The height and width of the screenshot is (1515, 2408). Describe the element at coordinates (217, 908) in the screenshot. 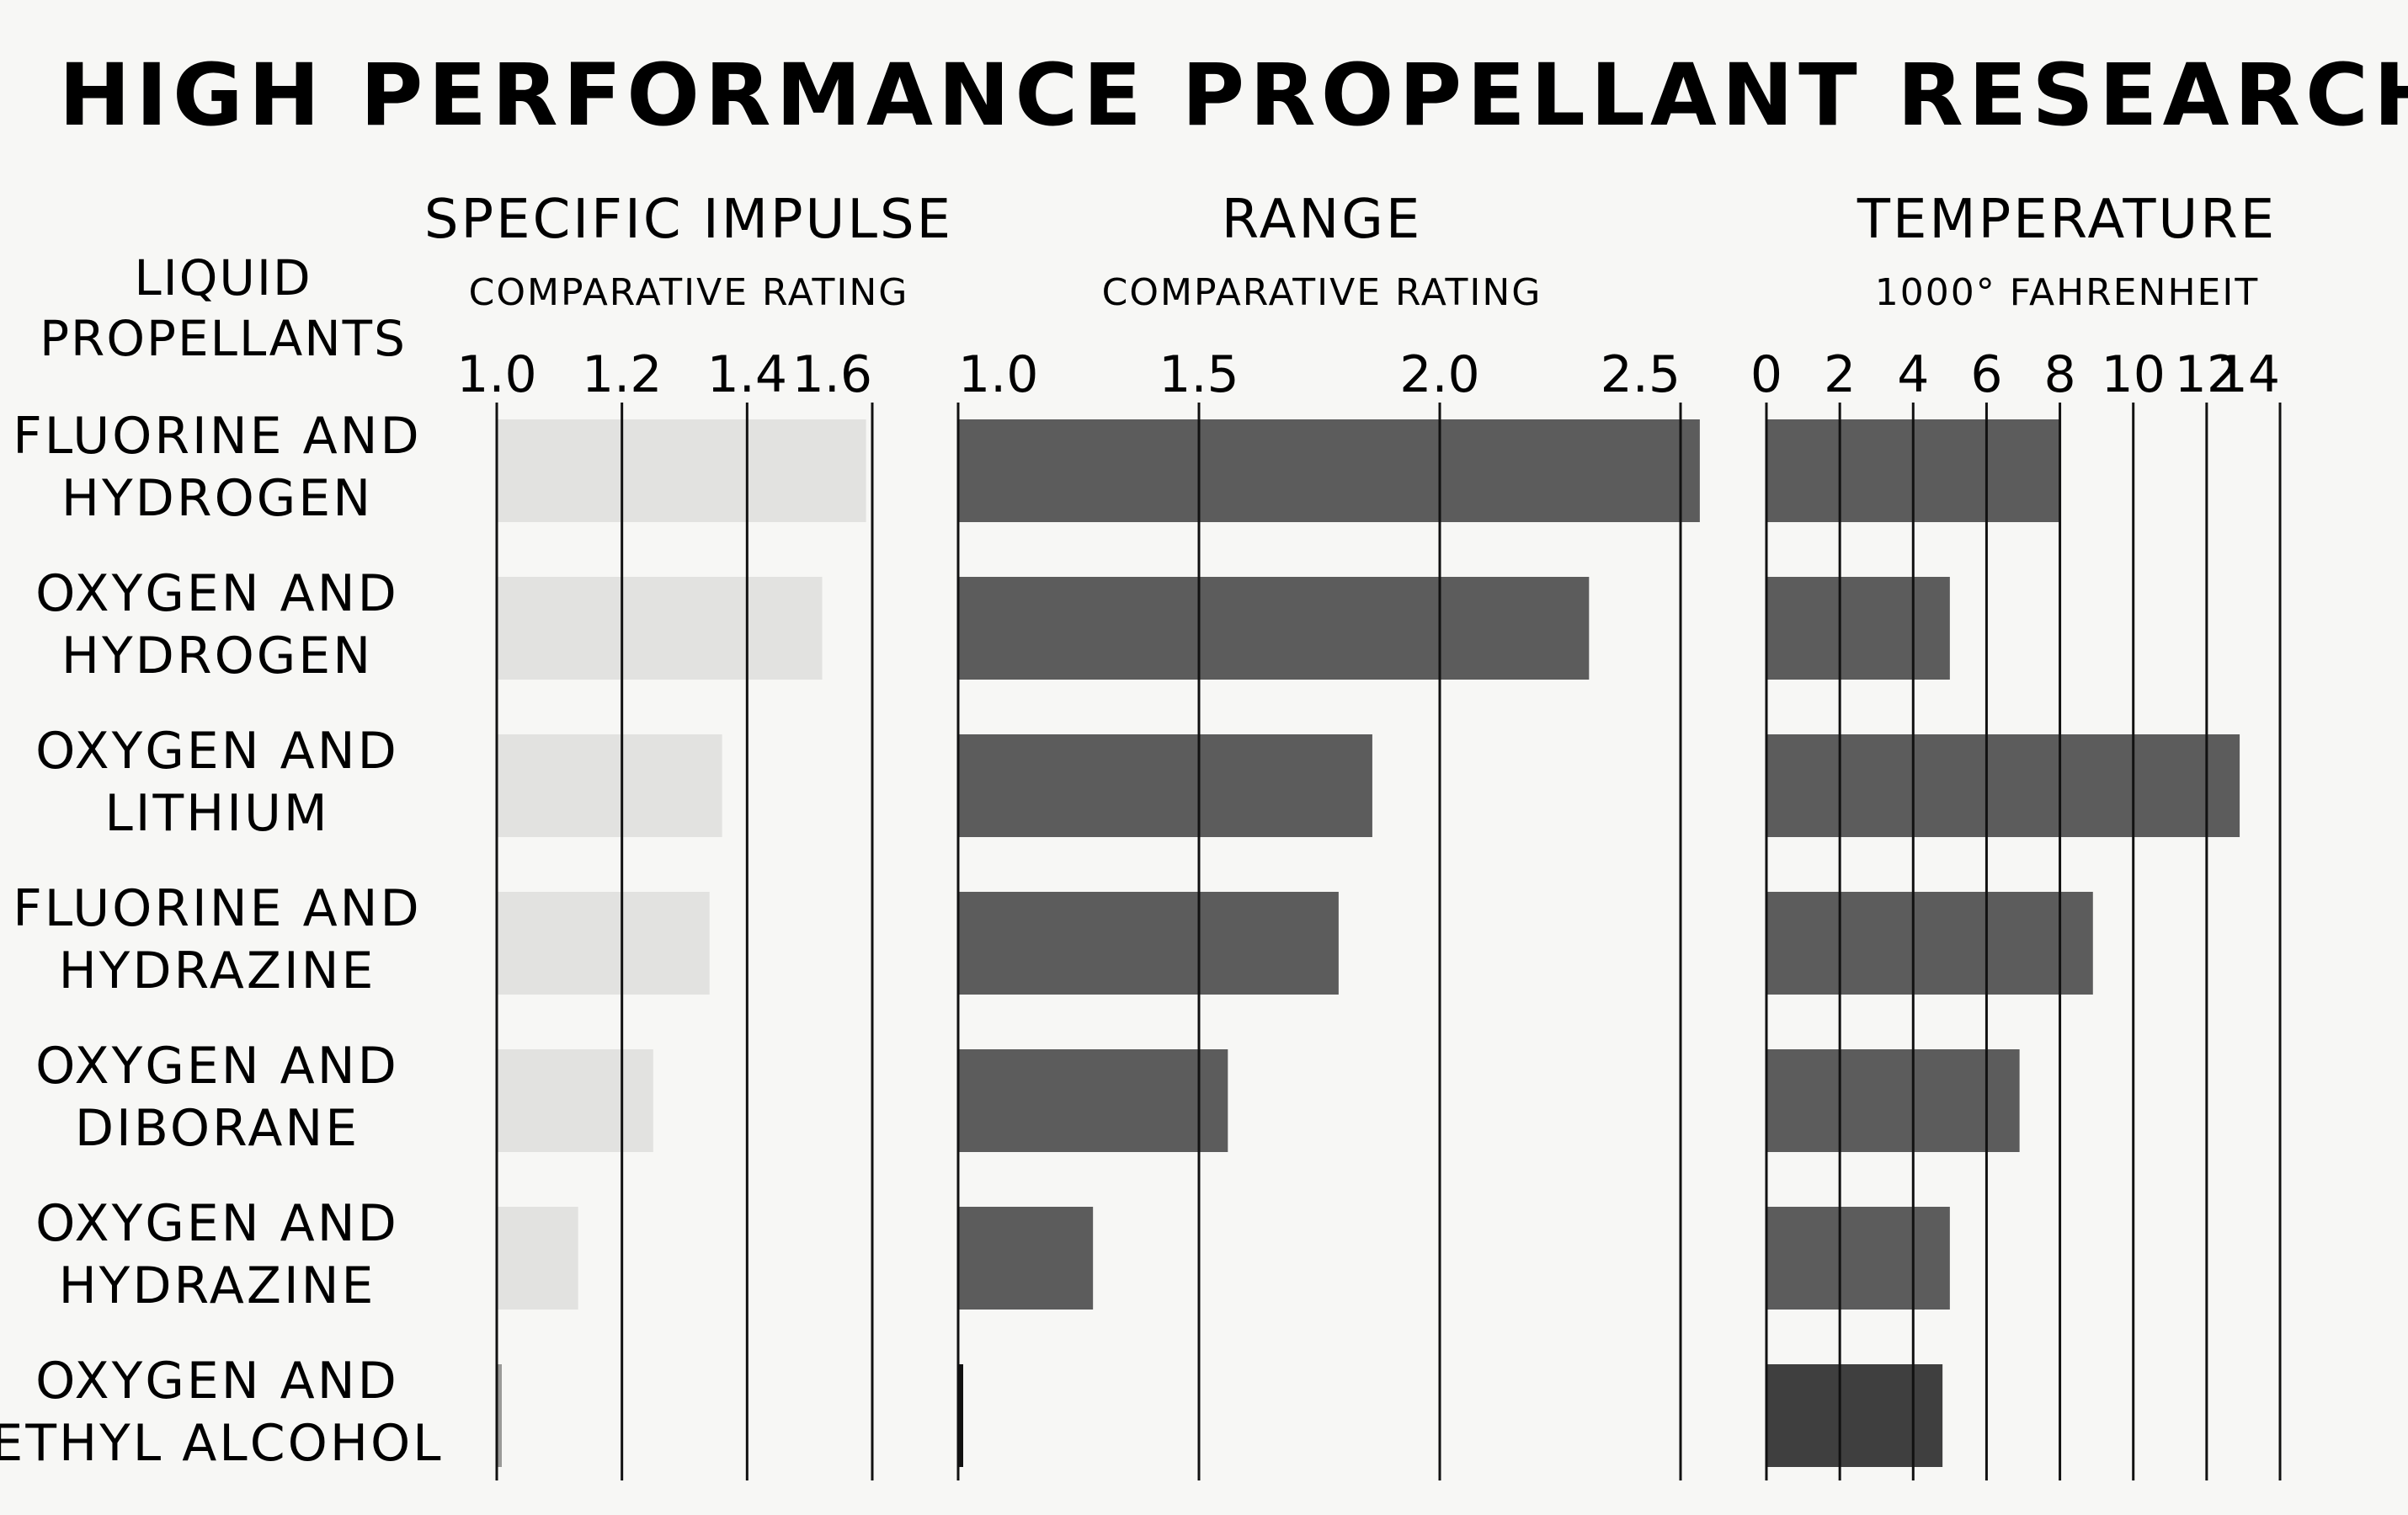

I see `row-label-3-0: FLUORINE AND` at that location.